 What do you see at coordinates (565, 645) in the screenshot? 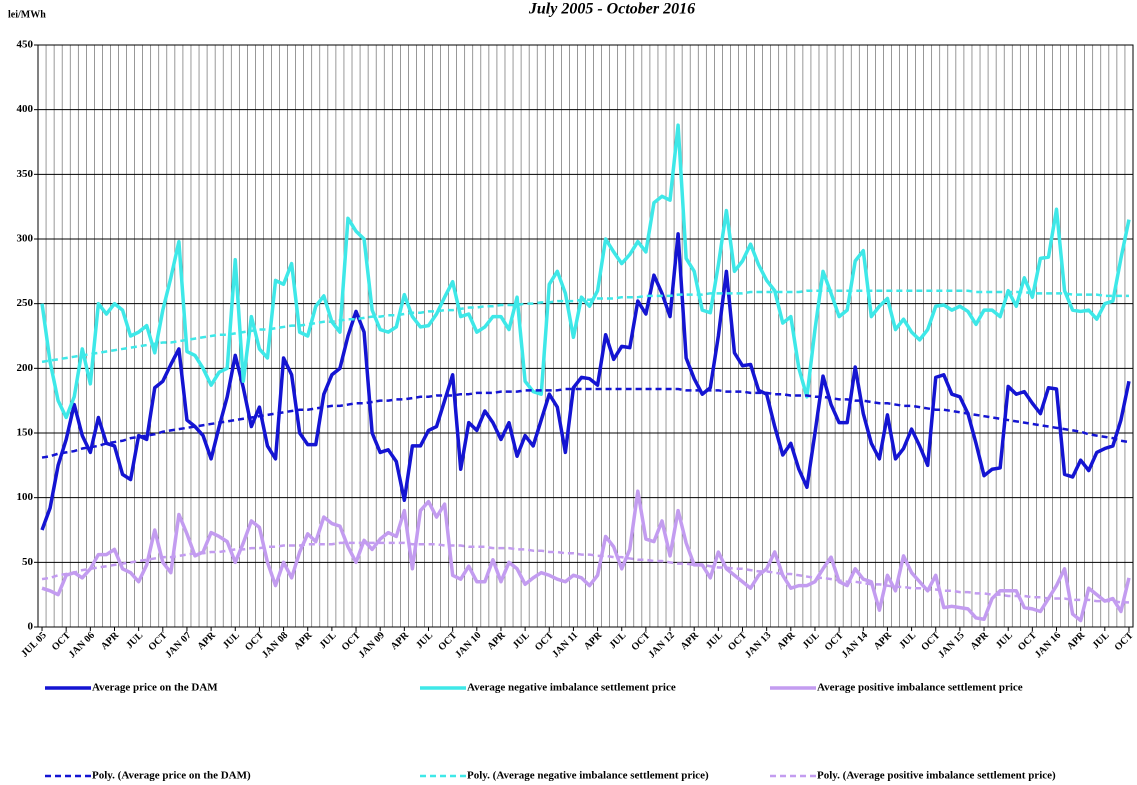
I see `x-tick-label: JAN 11` at bounding box center [565, 645].